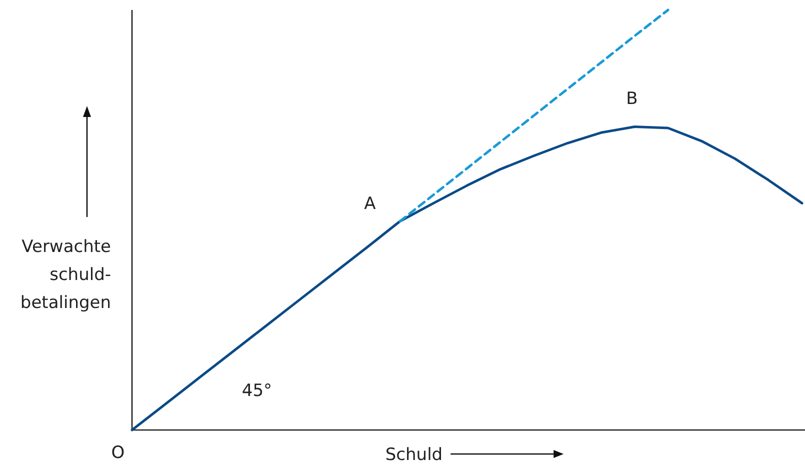 The width and height of the screenshot is (805, 467). I want to click on annotation: 45°, so click(257, 390).